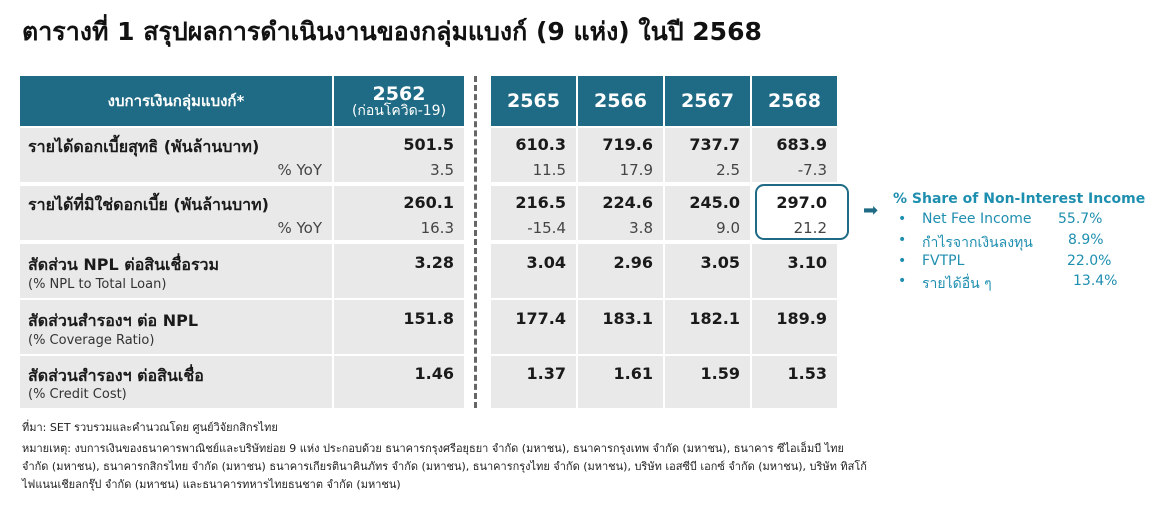 This screenshot has width=1168, height=524. What do you see at coordinates (399, 93) in the screenshot?
I see `header-2562: 2562` at bounding box center [399, 93].